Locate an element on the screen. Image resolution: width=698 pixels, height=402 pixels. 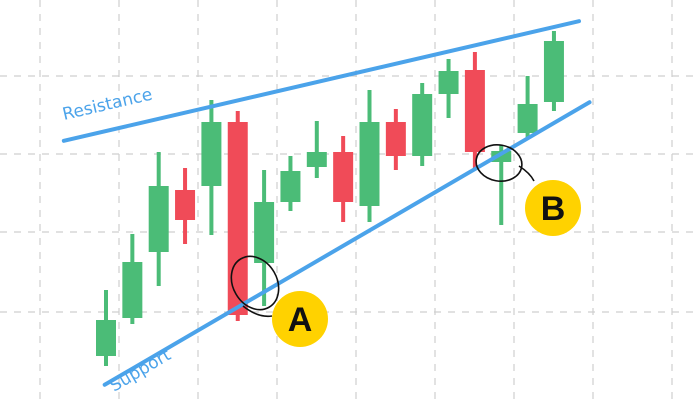
annotation-circle is located at coordinates (255, 283).